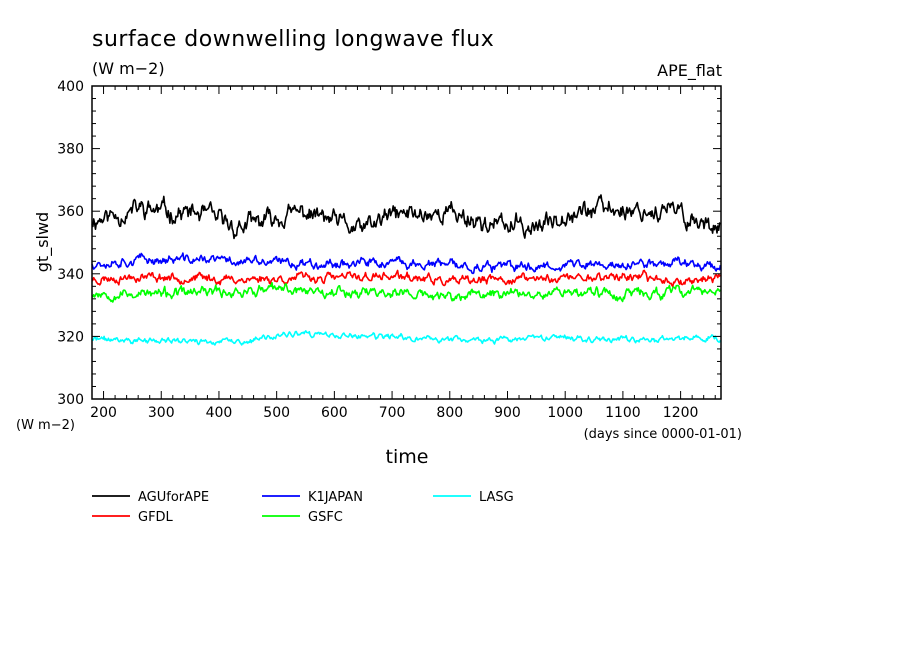 Image resolution: width=904 pixels, height=654 pixels. Describe the element at coordinates (173, 497) in the screenshot. I see `legend-label: AGUforAPE` at that location.